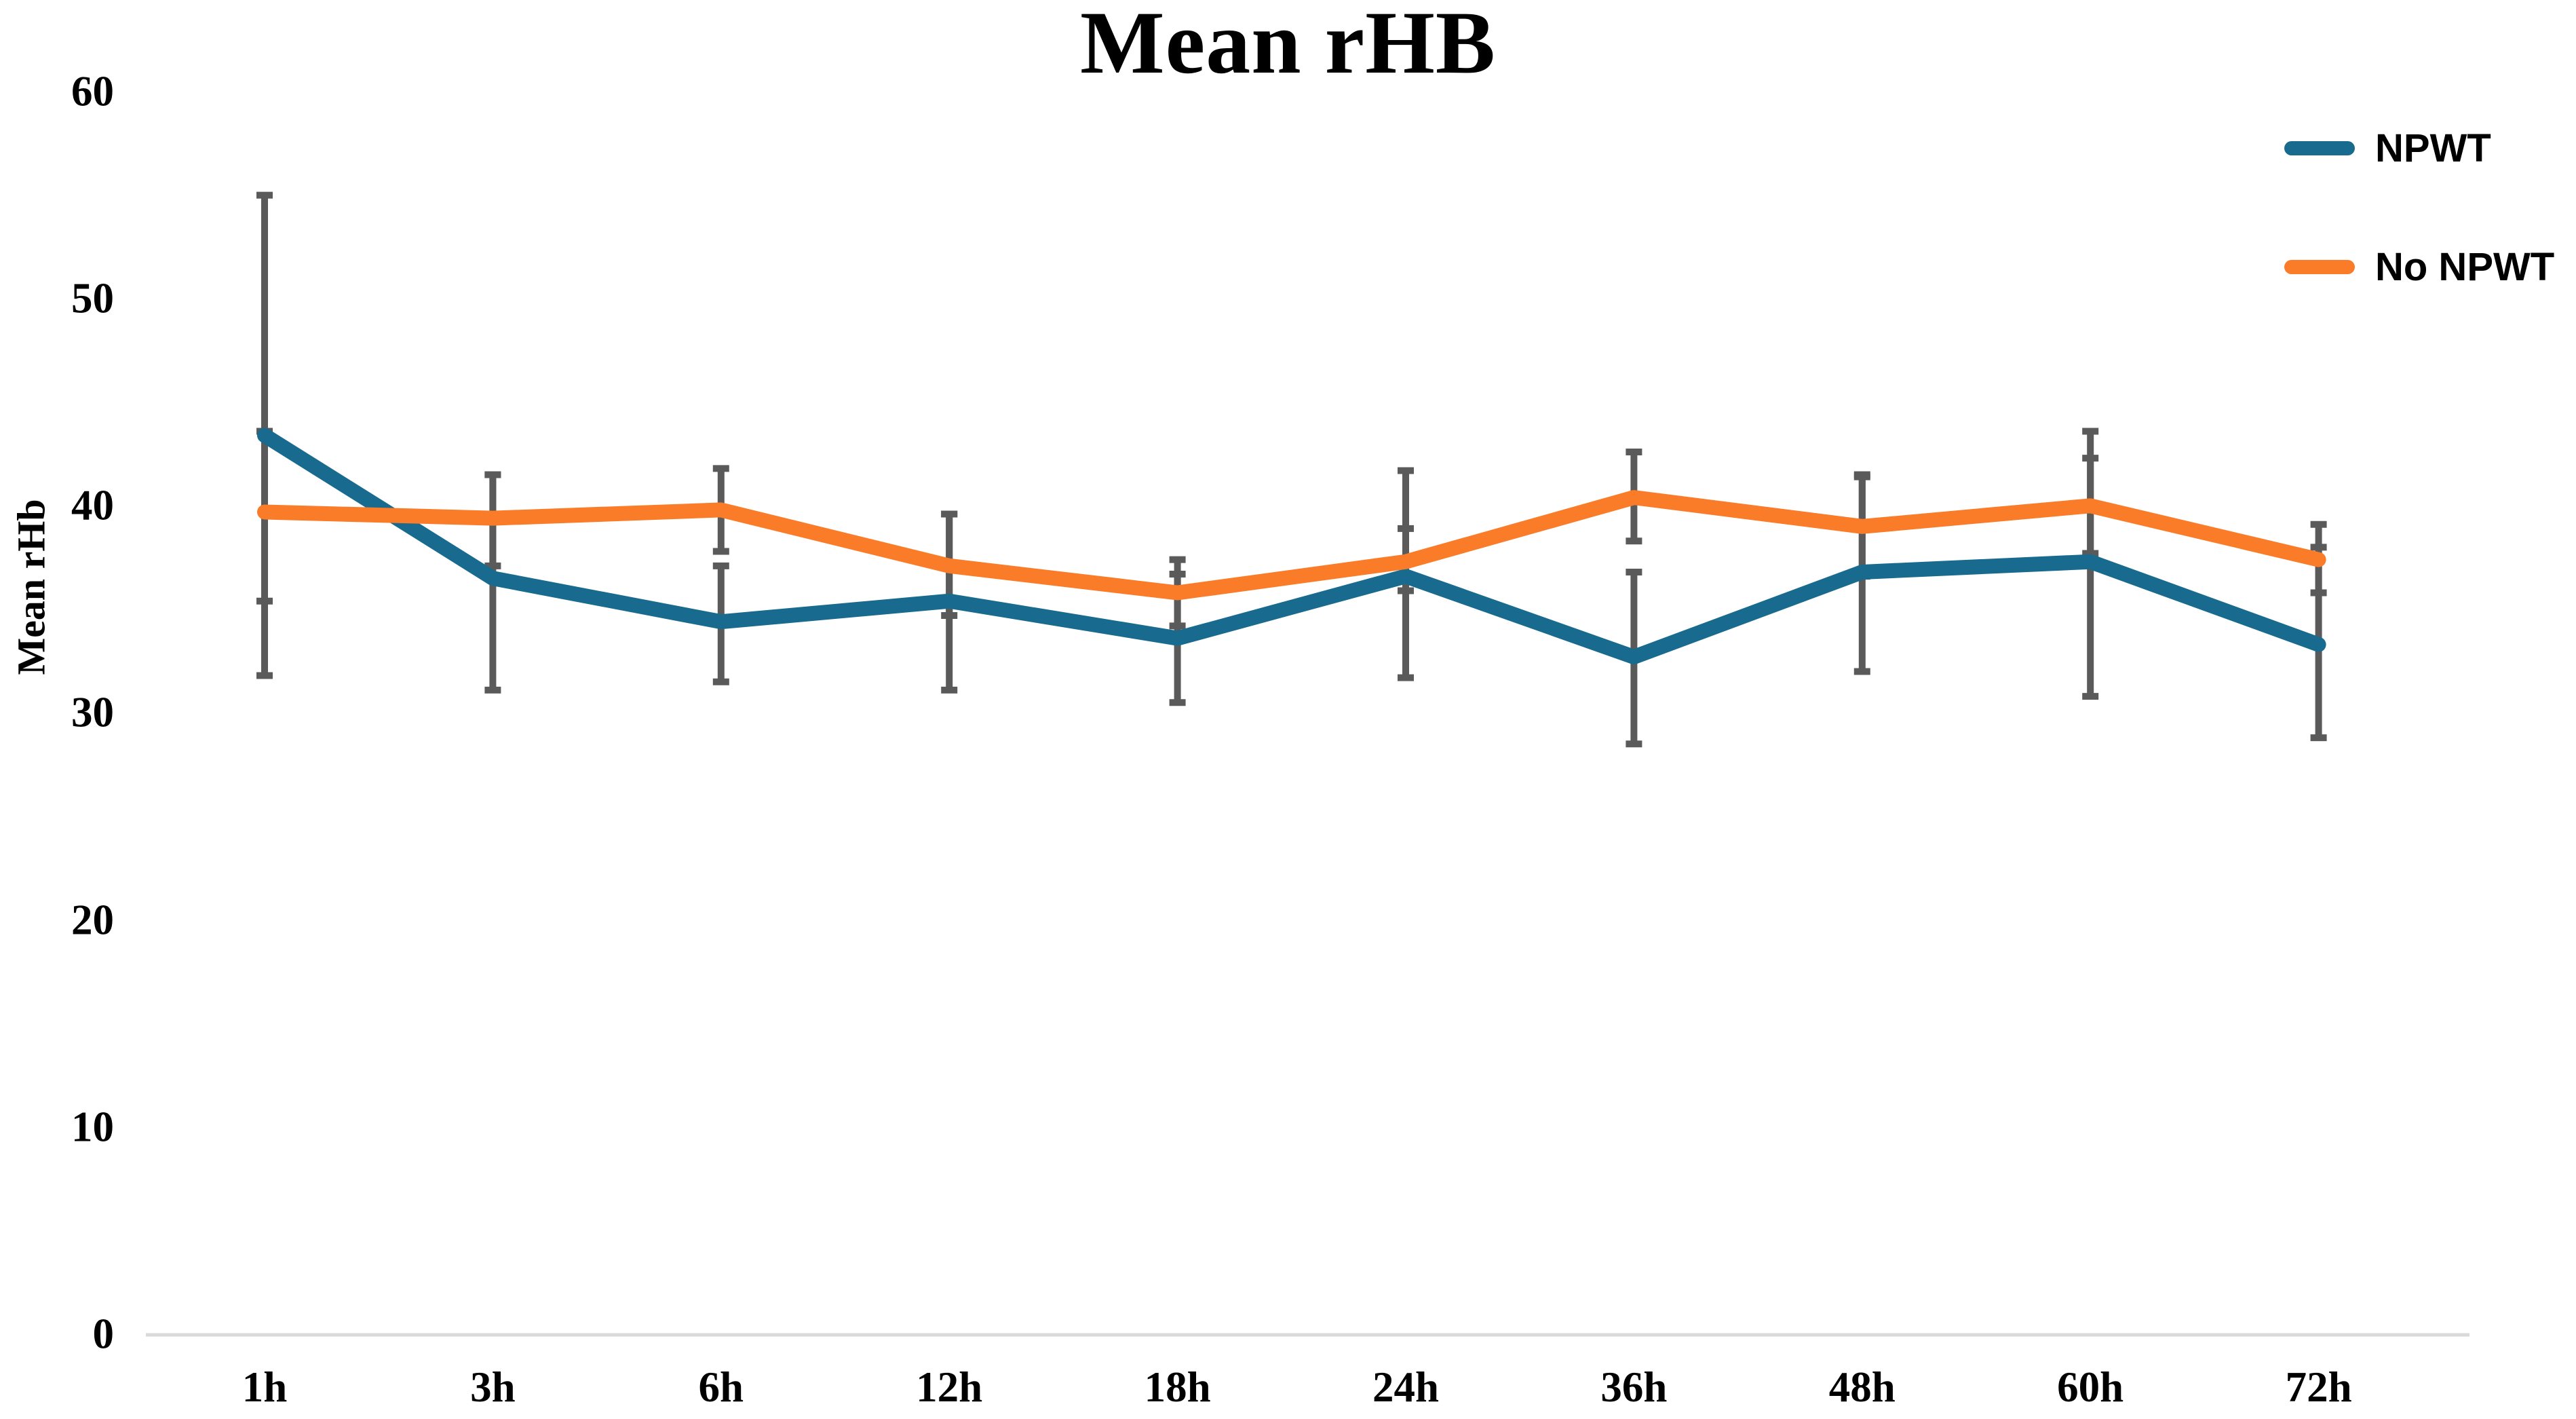 The height and width of the screenshot is (1419, 2576). I want to click on legend-item-no-npwt: No NPWT, so click(2419, 267).